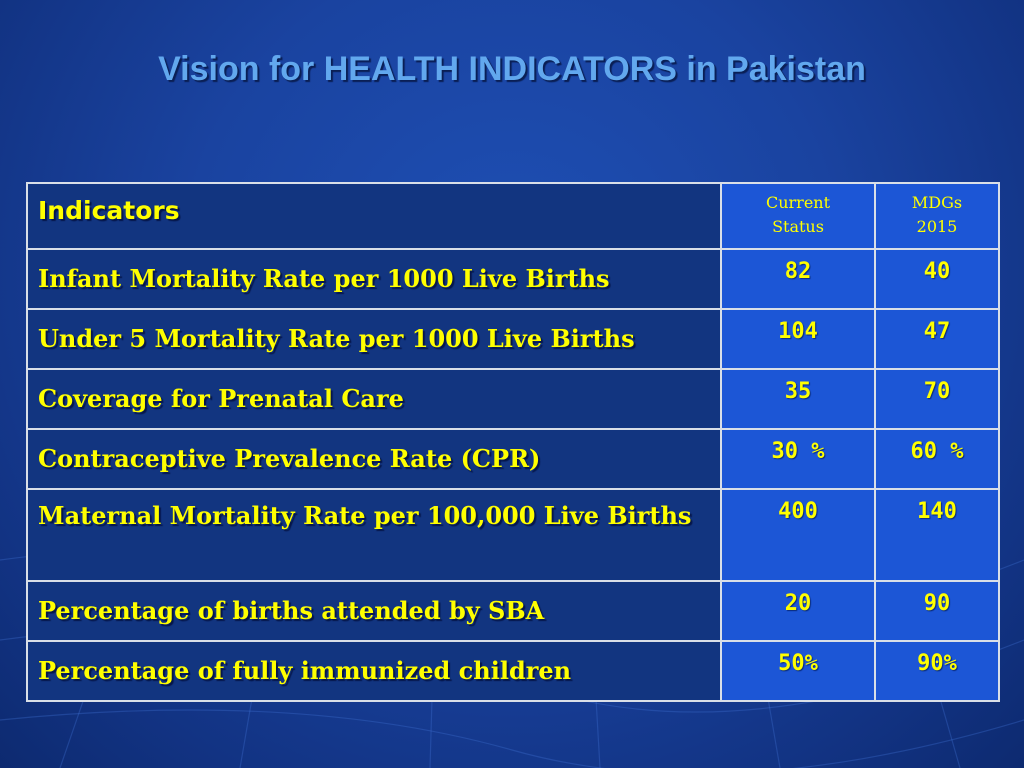 This screenshot has height=768, width=1024. Describe the element at coordinates (374, 216) in the screenshot. I see `header-indicators: Indicators` at that location.